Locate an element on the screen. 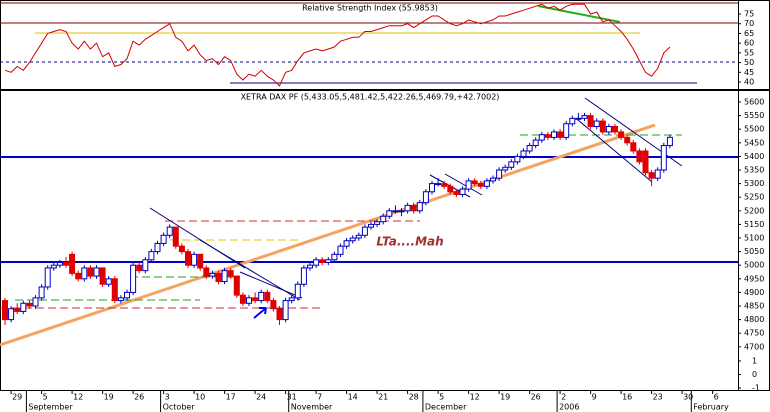  y-tick-label: 5150 is located at coordinates (754, 224).